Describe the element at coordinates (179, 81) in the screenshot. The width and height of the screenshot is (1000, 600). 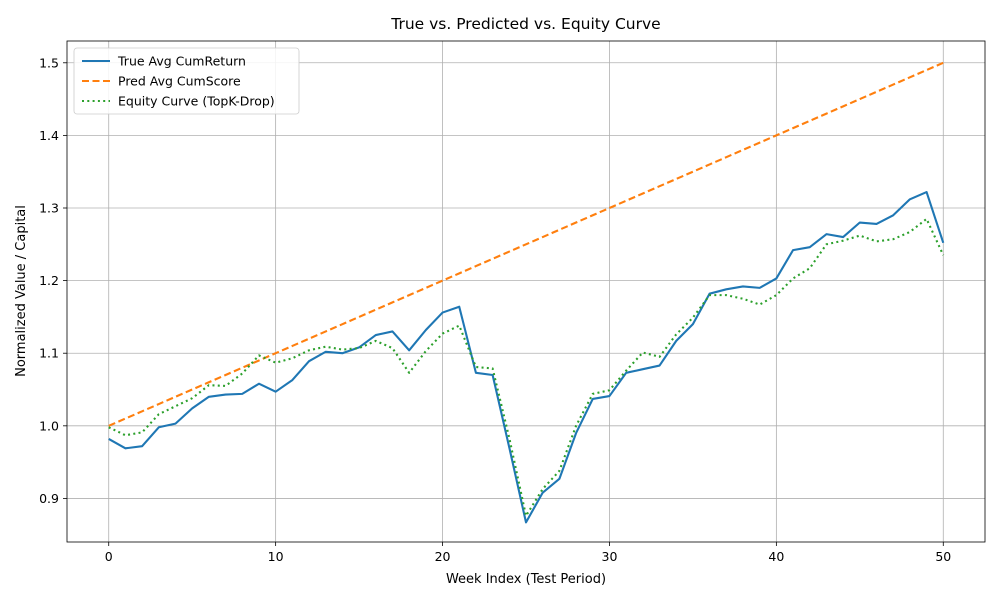
I see `legend-entry-label: Pred Avg CumScore` at that location.